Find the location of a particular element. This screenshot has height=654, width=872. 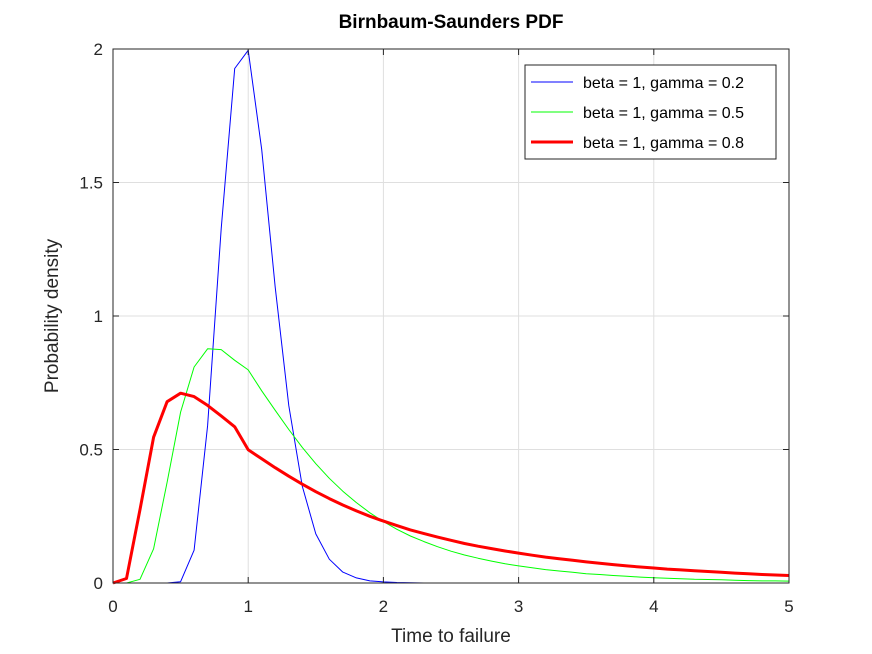

legend-label: beta = 1, gamma = 0.8 is located at coordinates (663, 143).